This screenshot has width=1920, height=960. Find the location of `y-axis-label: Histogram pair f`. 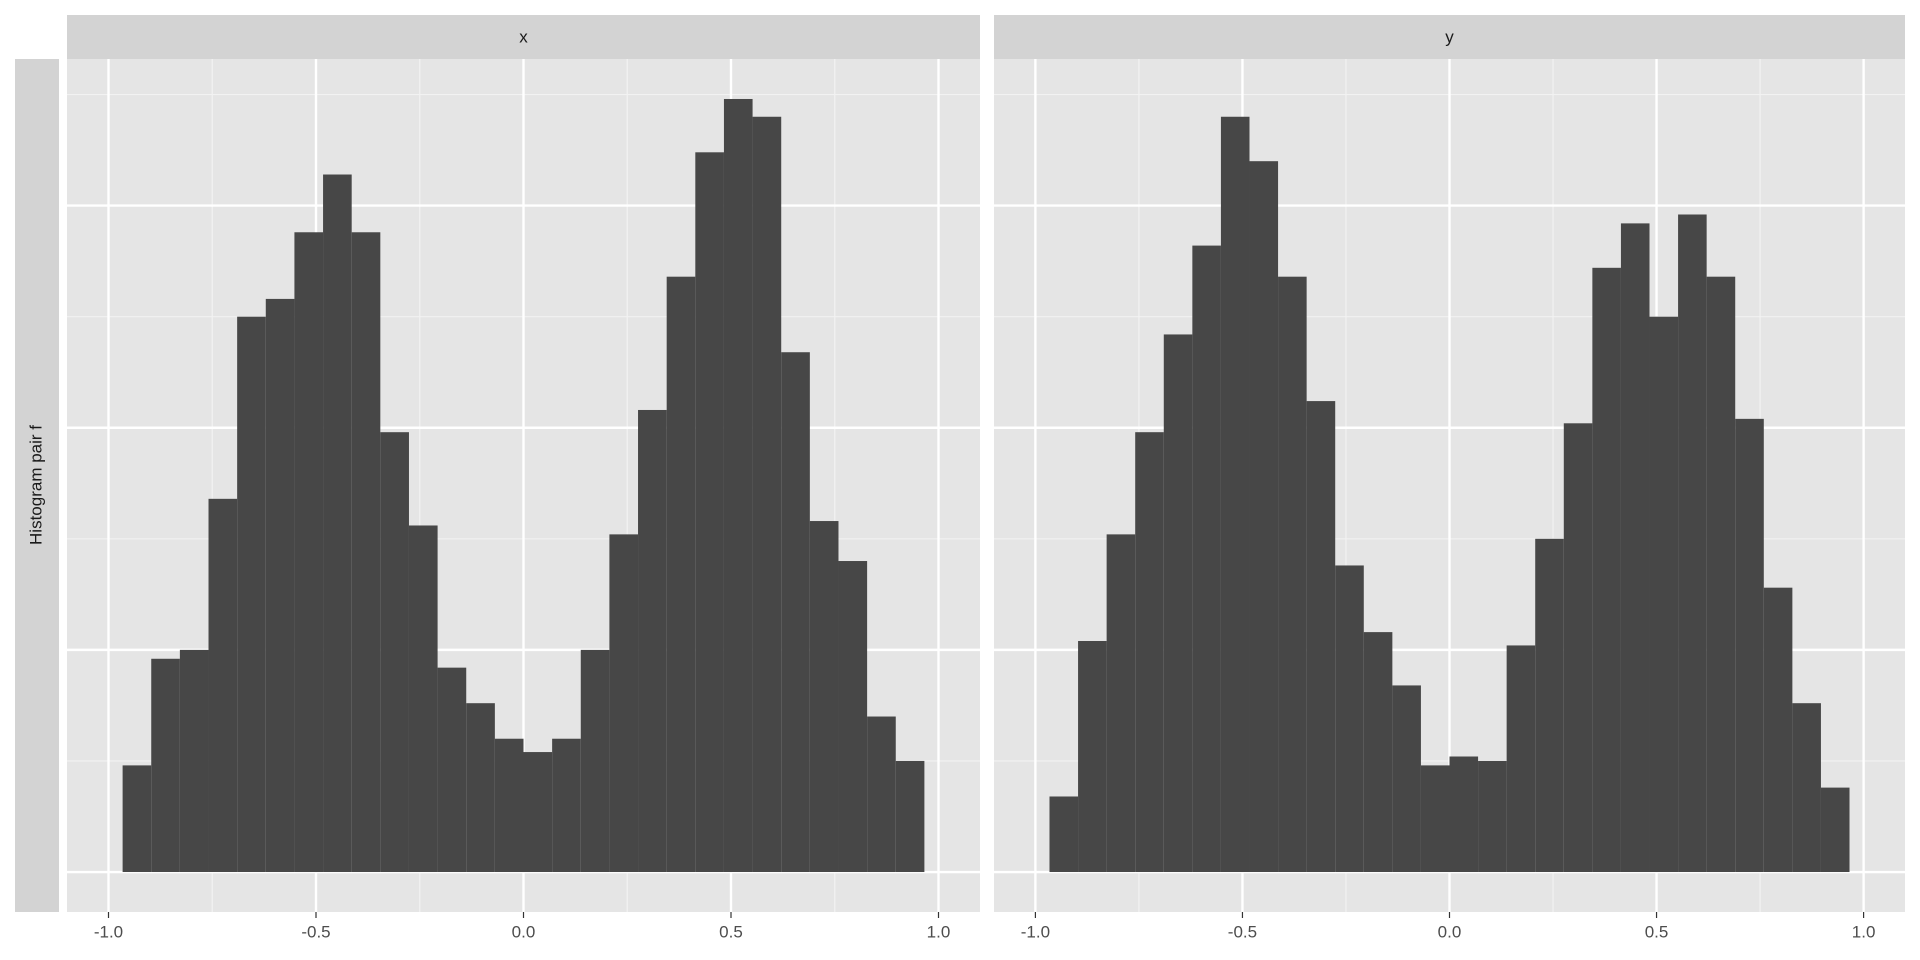

y-axis-label: Histogram pair f is located at coordinates (35, 485).